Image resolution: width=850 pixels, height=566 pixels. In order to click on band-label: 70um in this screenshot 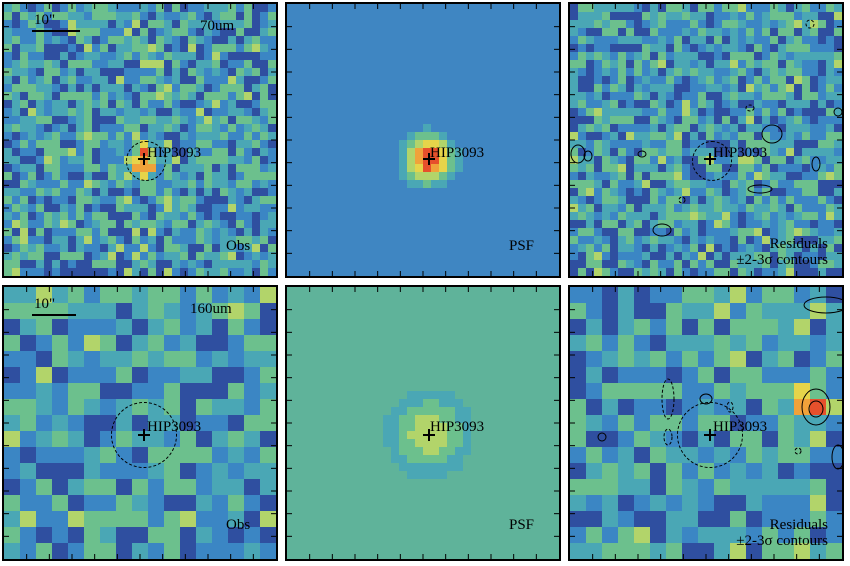, I will do `click(217, 26)`.